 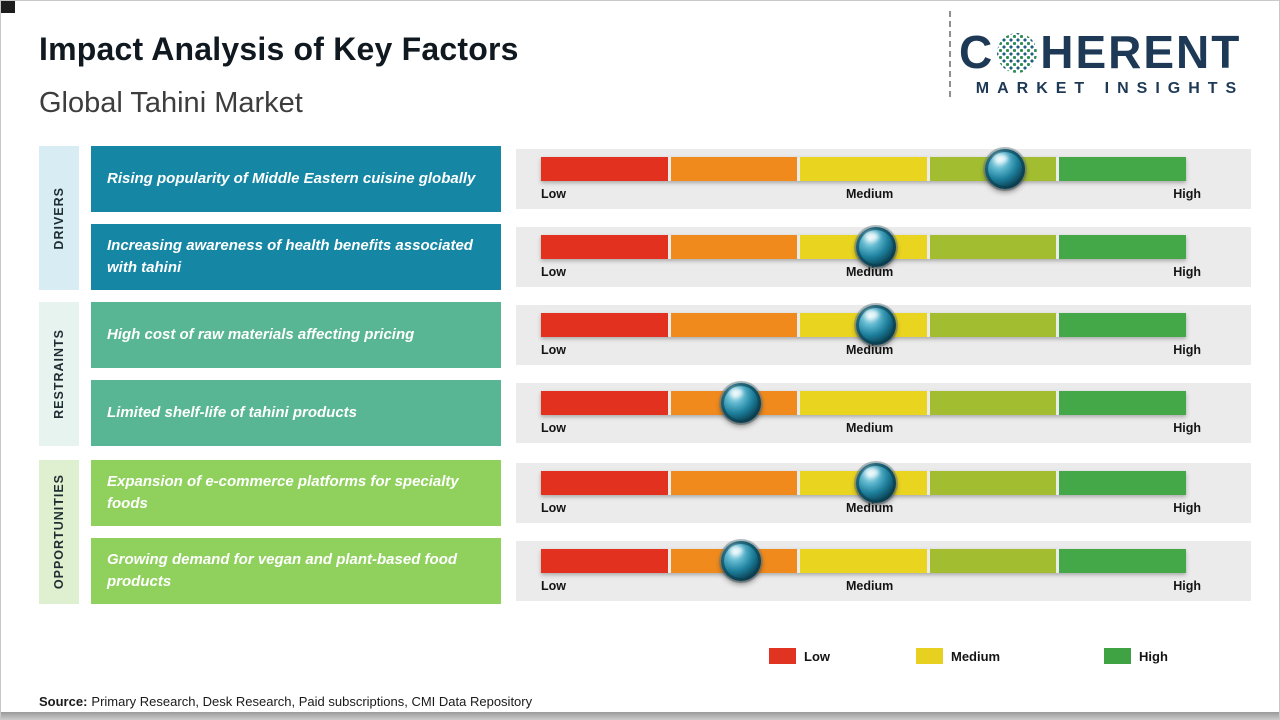 What do you see at coordinates (171, 103) in the screenshot?
I see `page-subtitle: Global Tahini Market` at bounding box center [171, 103].